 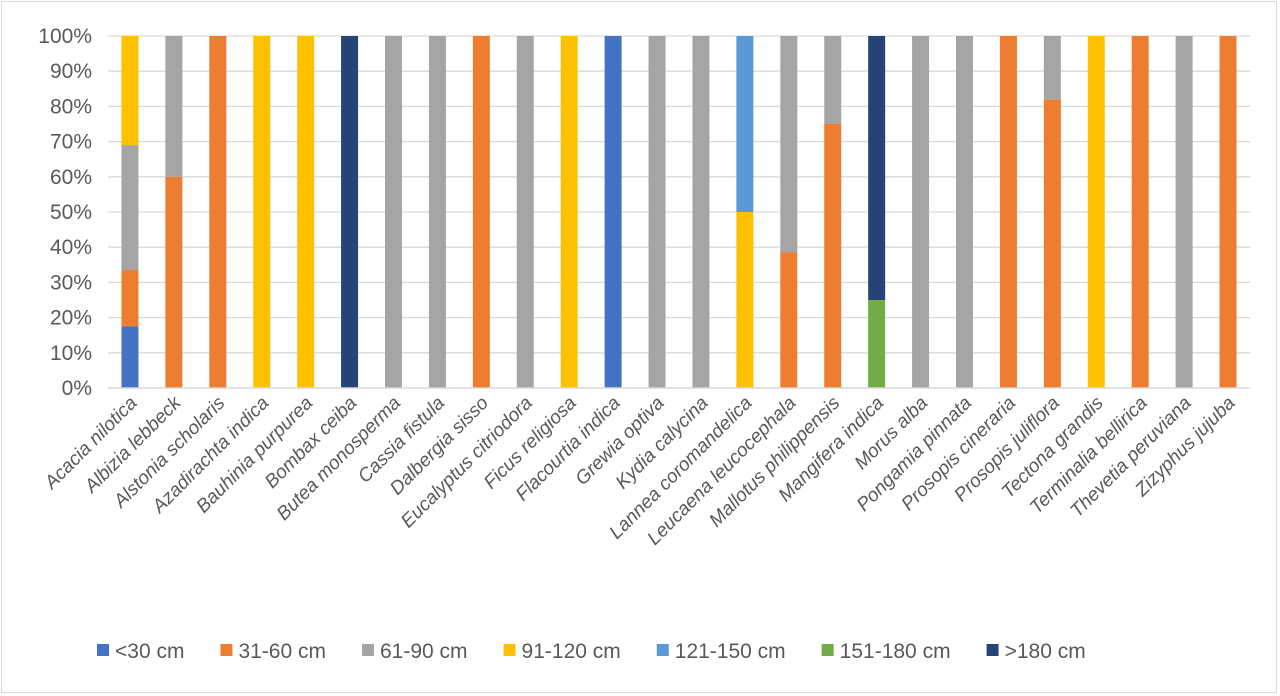 I want to click on legend-label: 31-60 cm, so click(x=282, y=651).